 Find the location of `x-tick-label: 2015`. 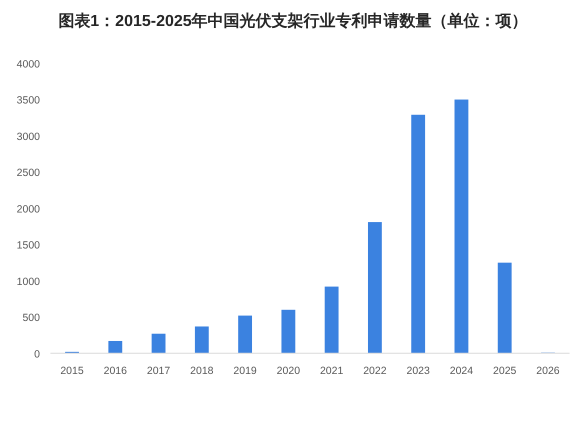

x-tick-label: 2015 is located at coordinates (72, 371).